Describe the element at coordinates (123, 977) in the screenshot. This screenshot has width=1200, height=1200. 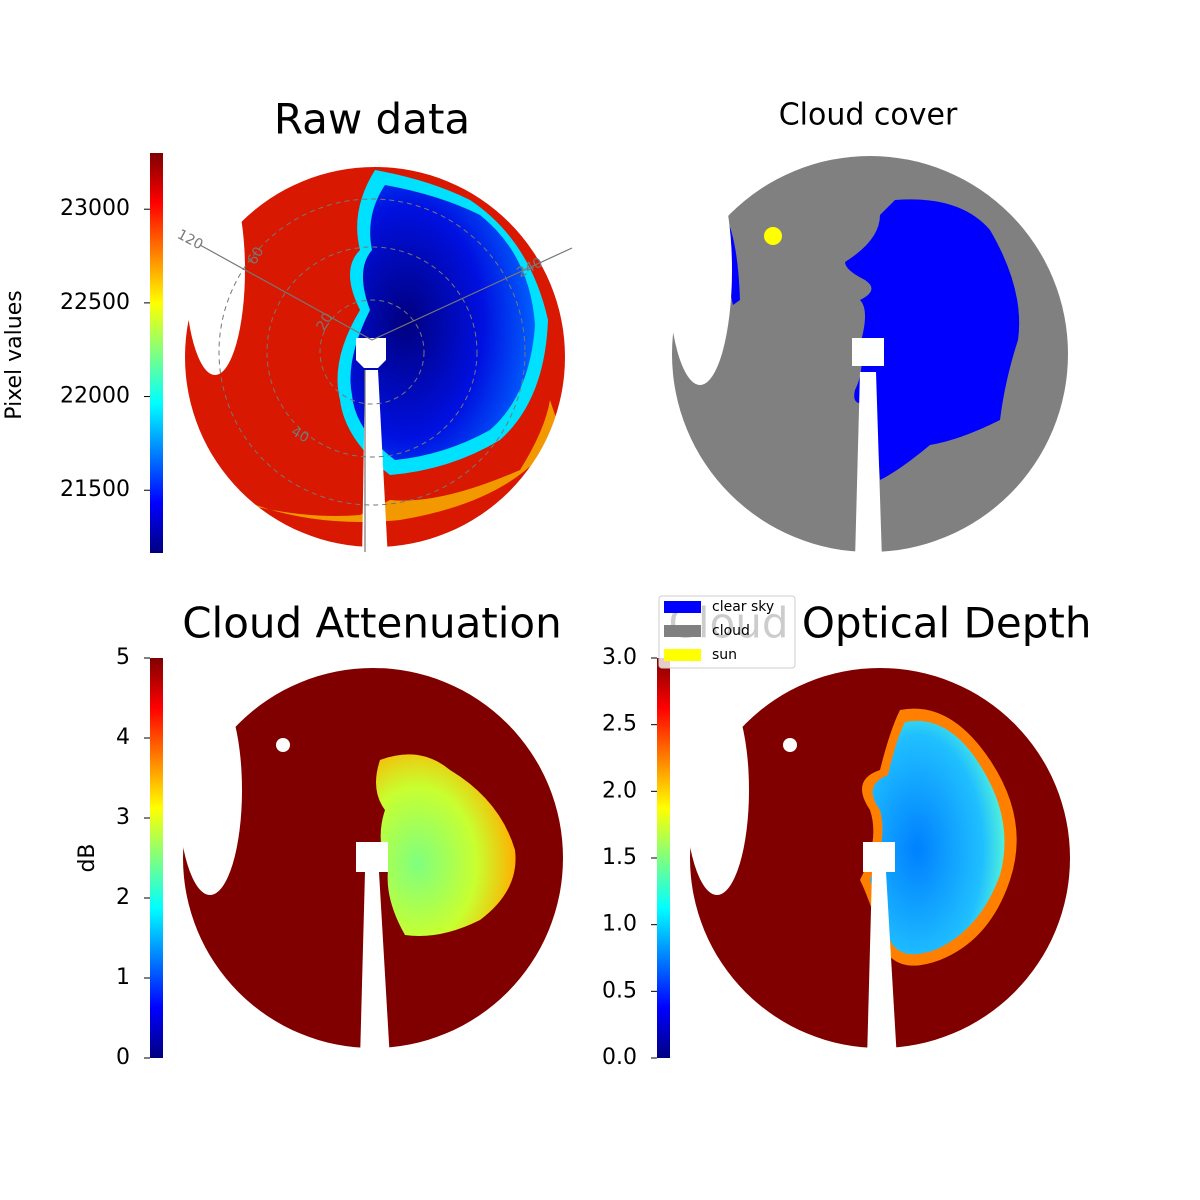
I see `colorbar-tick-label: 1` at that location.